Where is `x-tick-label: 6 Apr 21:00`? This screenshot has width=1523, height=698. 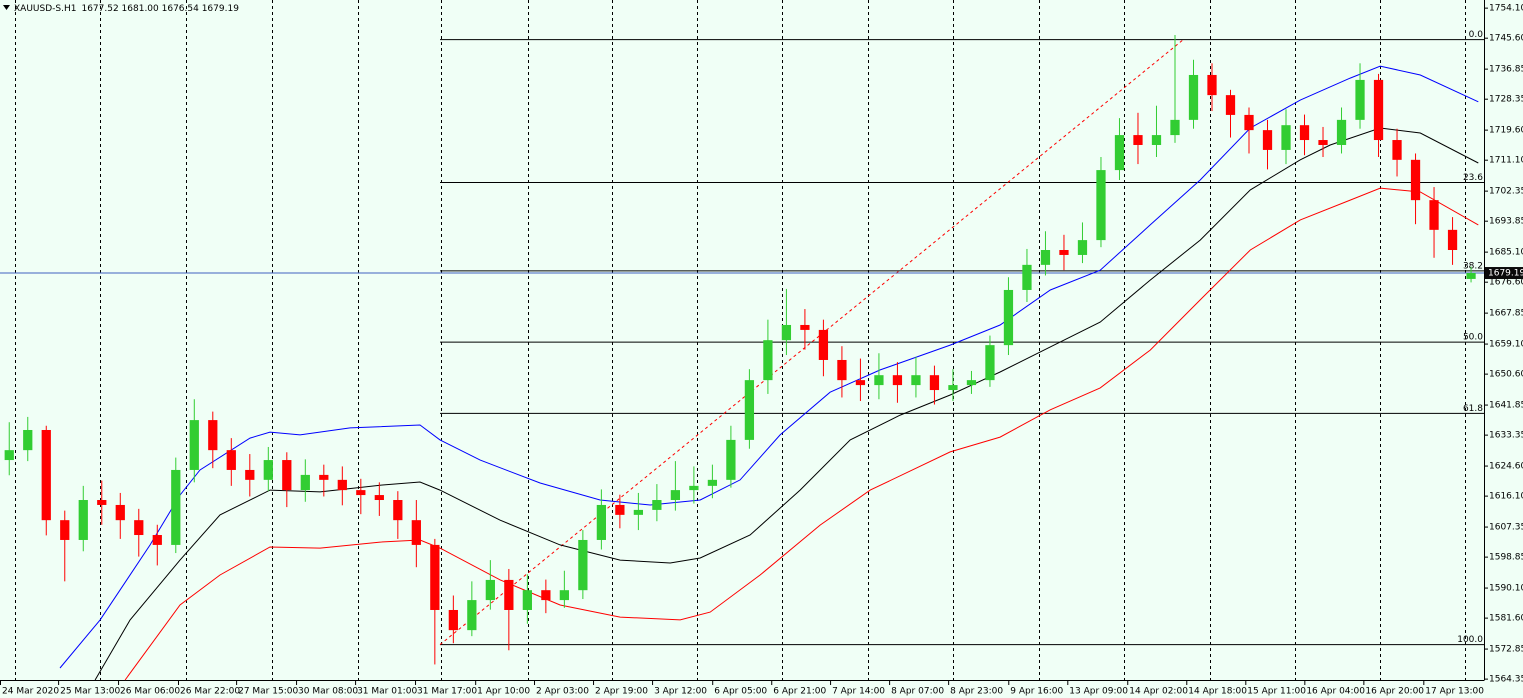 x-tick-label: 6 Apr 21:00 is located at coordinates (799, 692).